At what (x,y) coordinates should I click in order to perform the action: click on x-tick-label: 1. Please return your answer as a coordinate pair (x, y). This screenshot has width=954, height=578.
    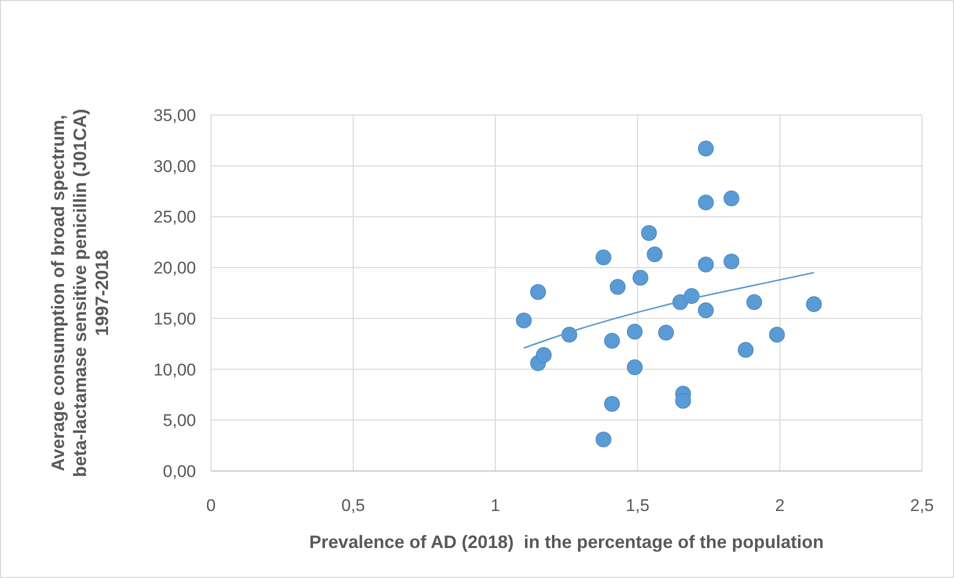
    Looking at the image, I should click on (495, 505).